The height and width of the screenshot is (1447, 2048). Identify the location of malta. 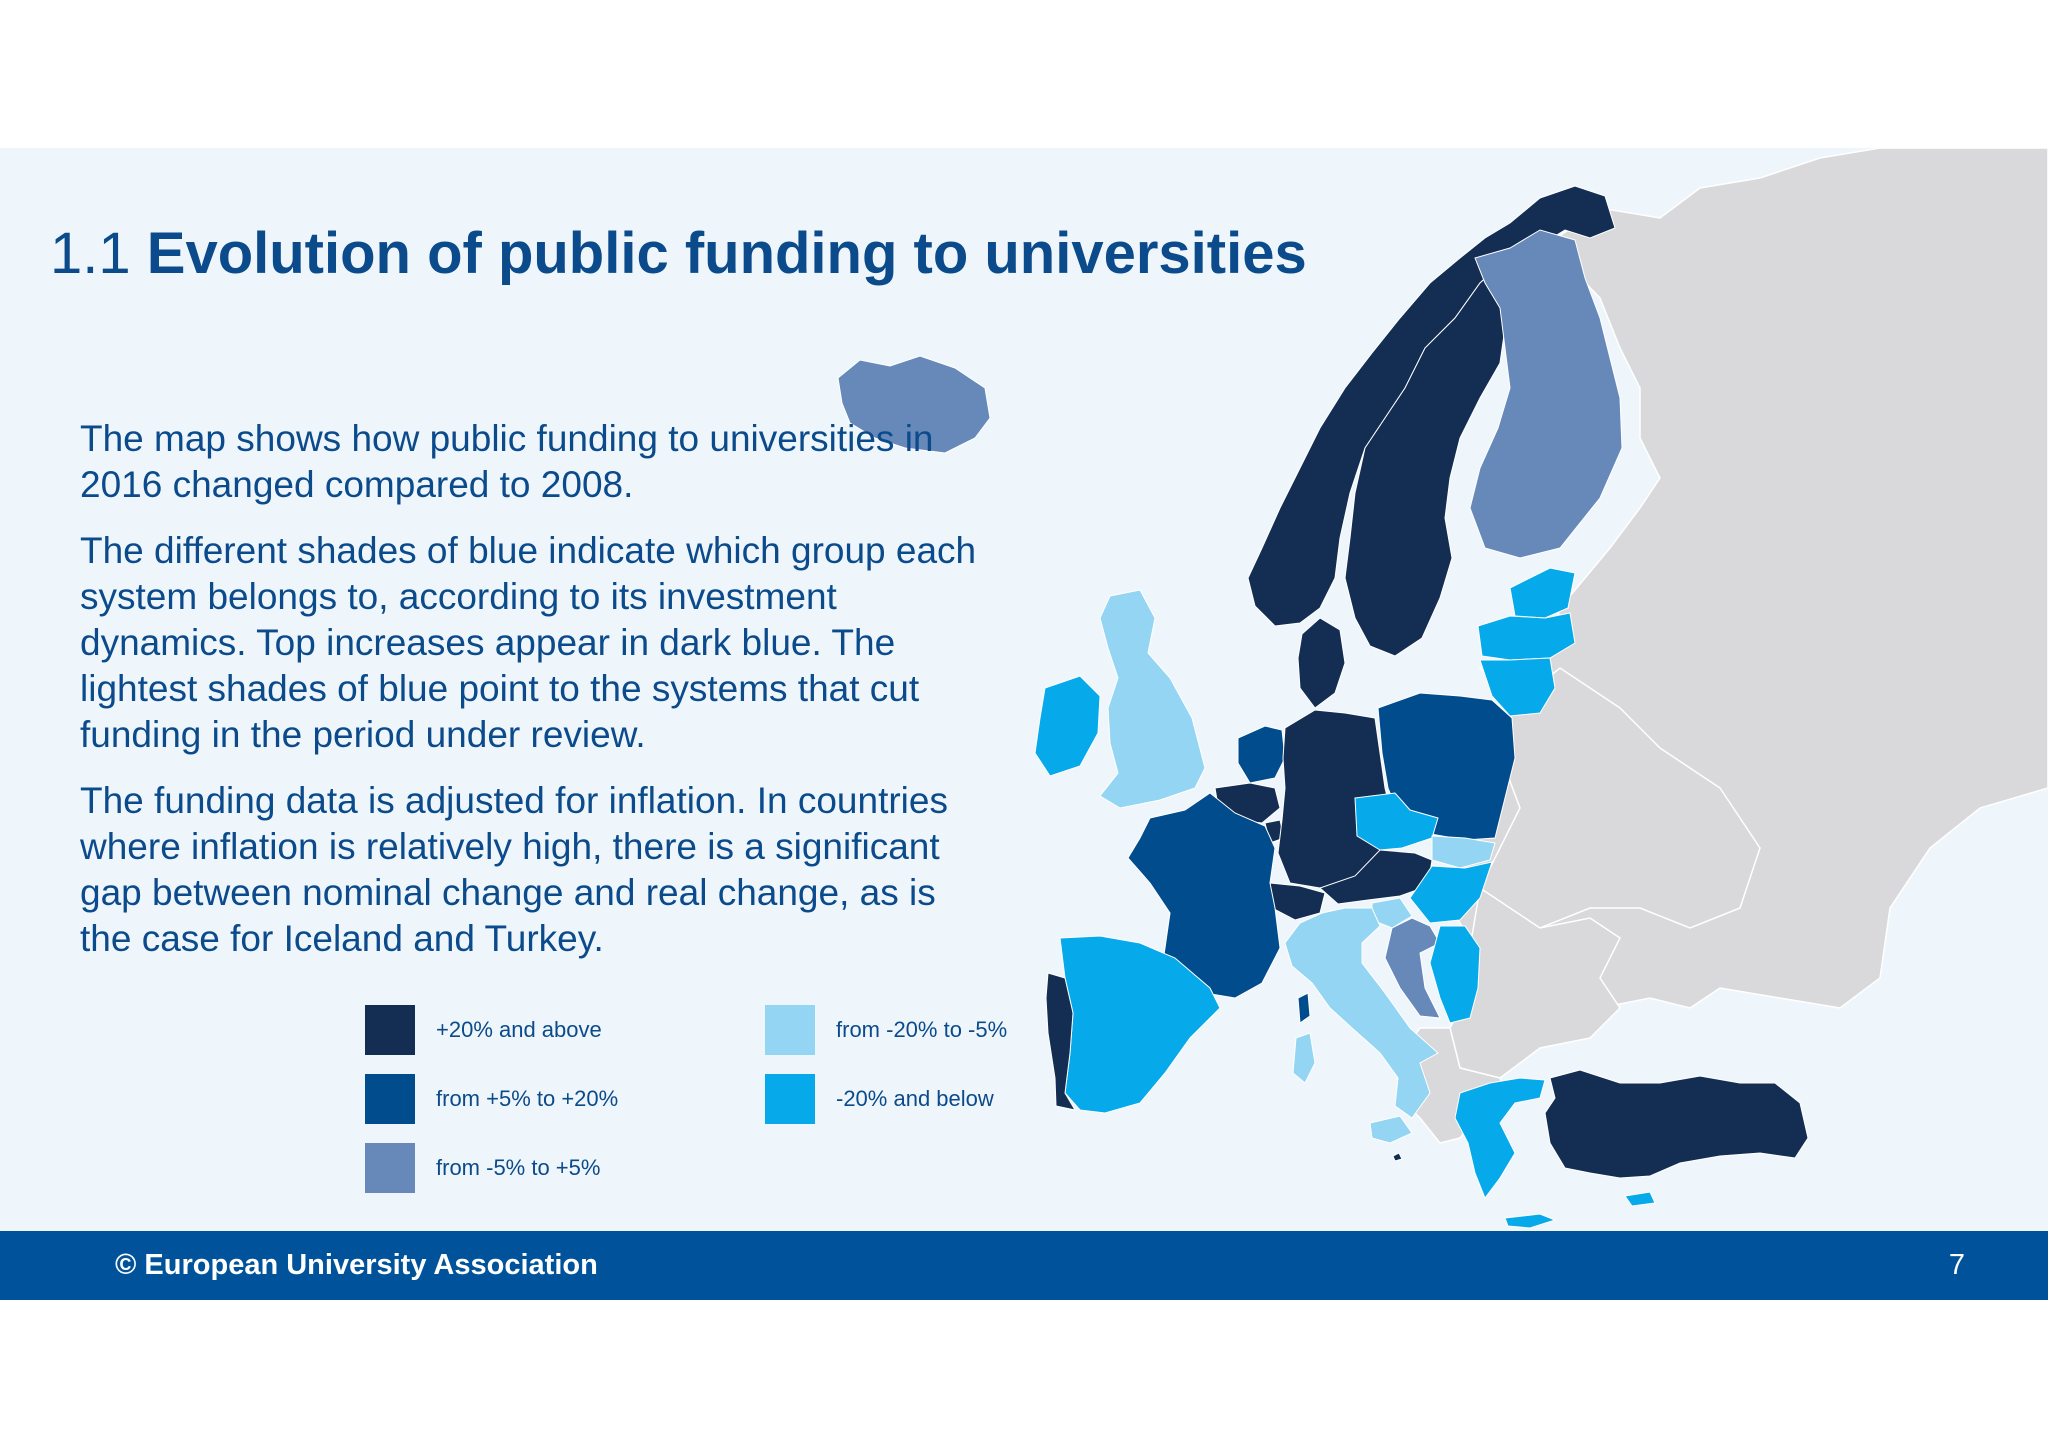
(1397, 1157).